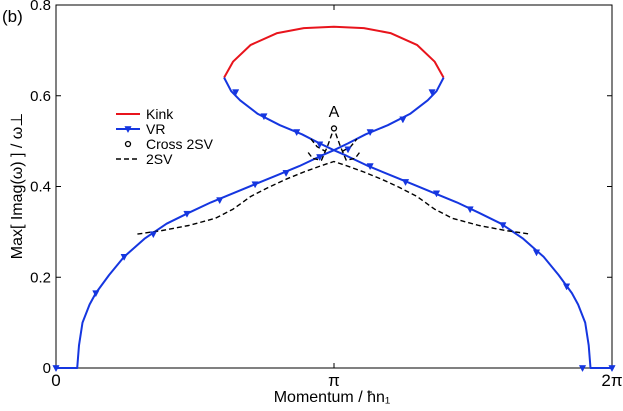 The image size is (623, 411). I want to click on y-tick-label: 0, so click(47, 368).